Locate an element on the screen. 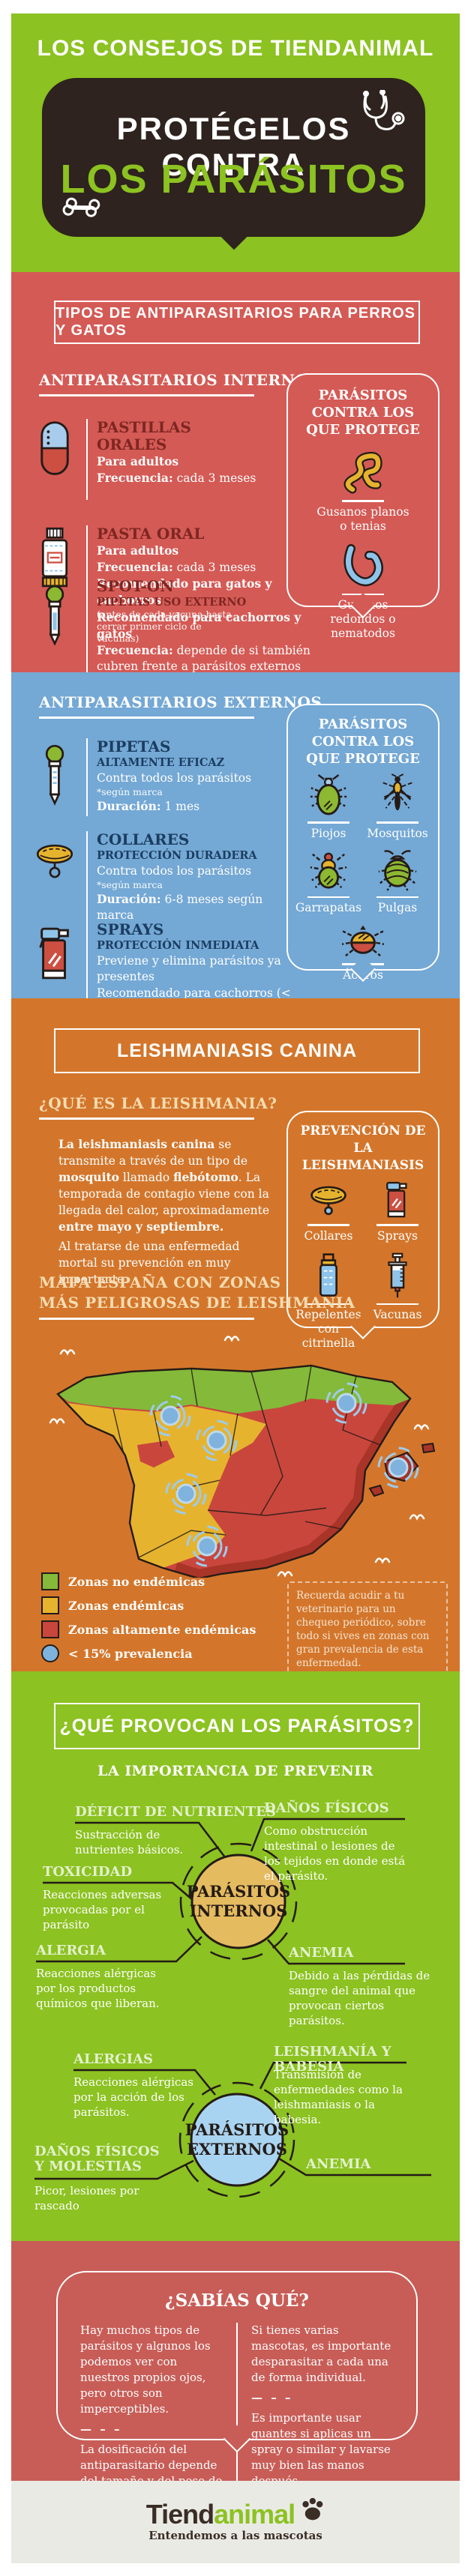 This screenshot has width=471, height=2576. prevention-entry-sprays: Sprays is located at coordinates (397, 1211).